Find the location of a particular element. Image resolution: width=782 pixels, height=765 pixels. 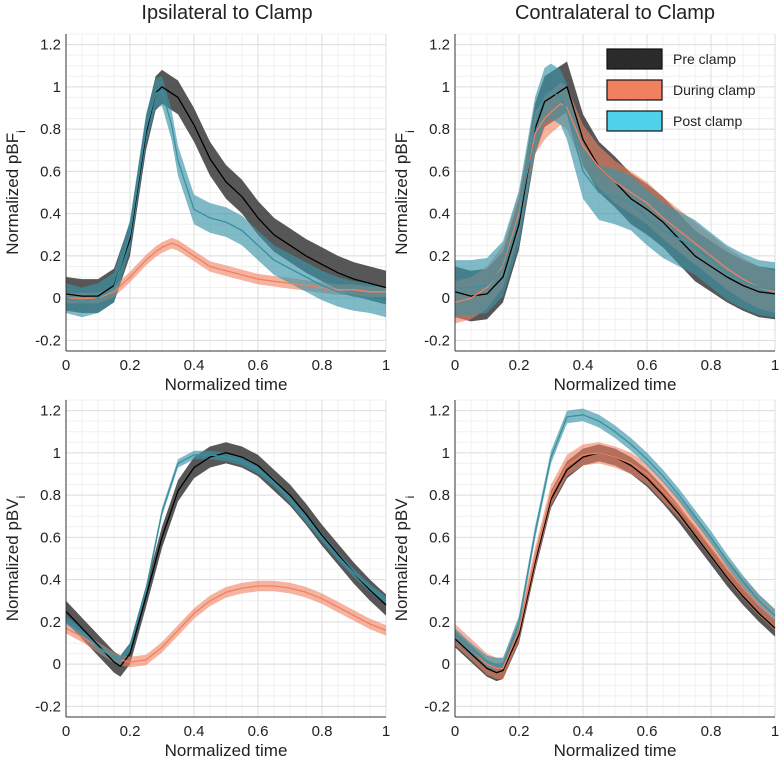

legend-swatch-post-clamp is located at coordinates (634, 121).